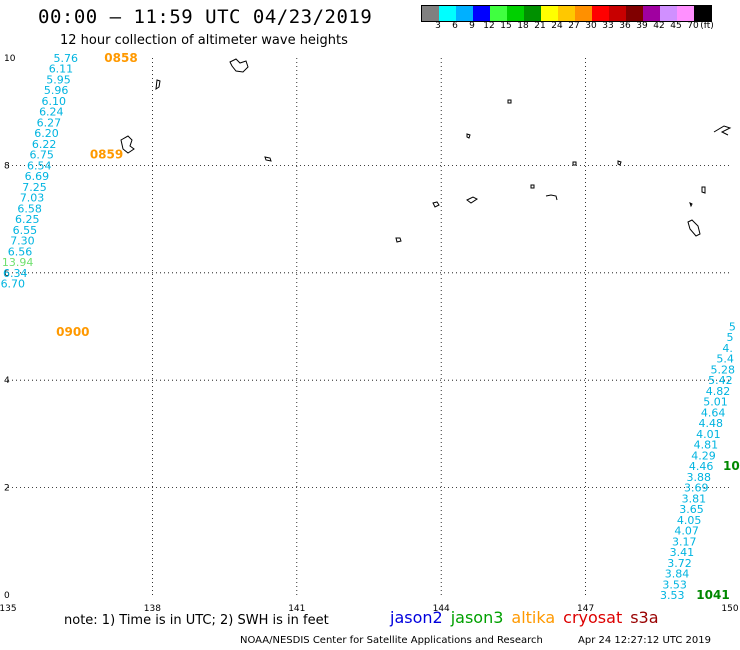 Image resolution: width=740 pixels, height=650 pixels. Describe the element at coordinates (715, 402) in the screenshot. I see `wave-height-value: 5.01` at that location.